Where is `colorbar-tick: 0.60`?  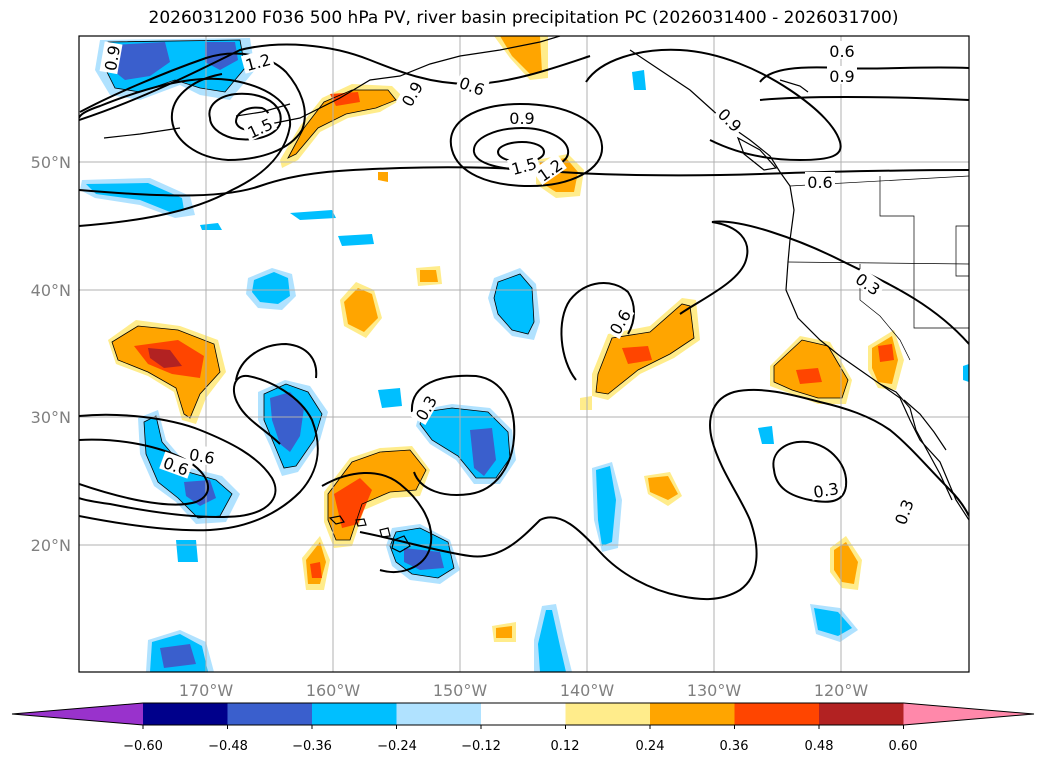 colorbar-tick: 0.60 is located at coordinates (903, 746).